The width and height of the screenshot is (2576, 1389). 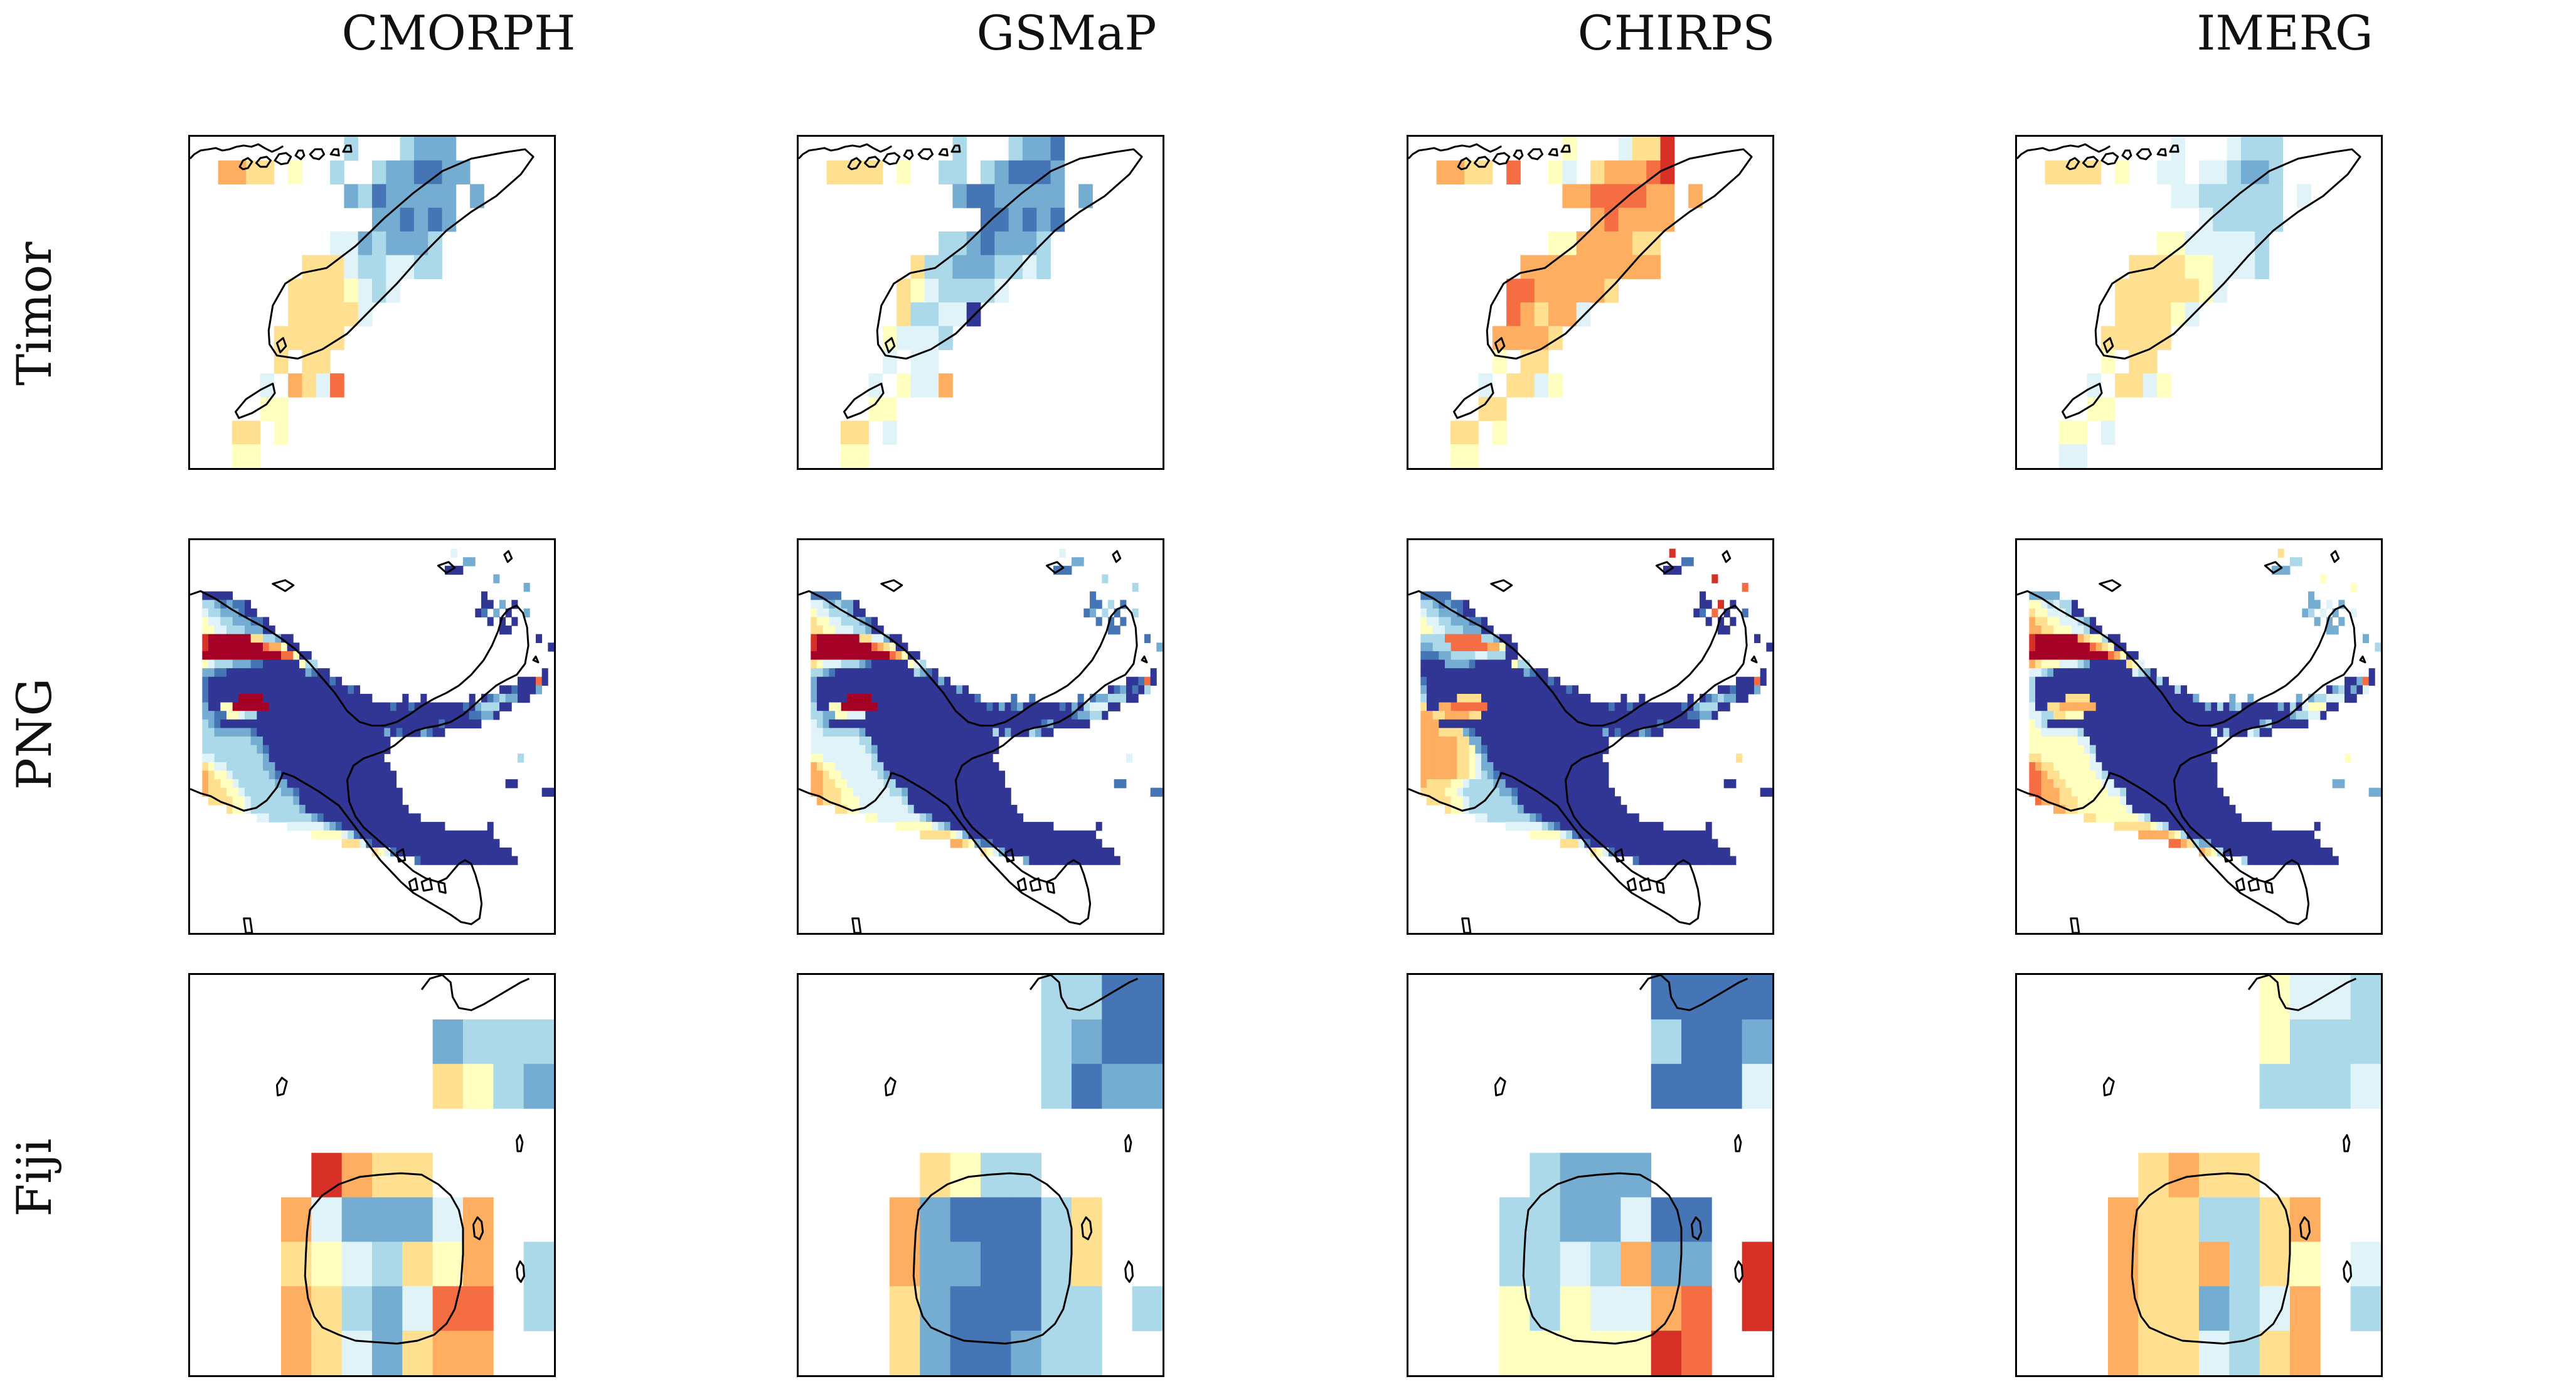 I want to click on precipitation-grid, so click(x=2205, y=706).